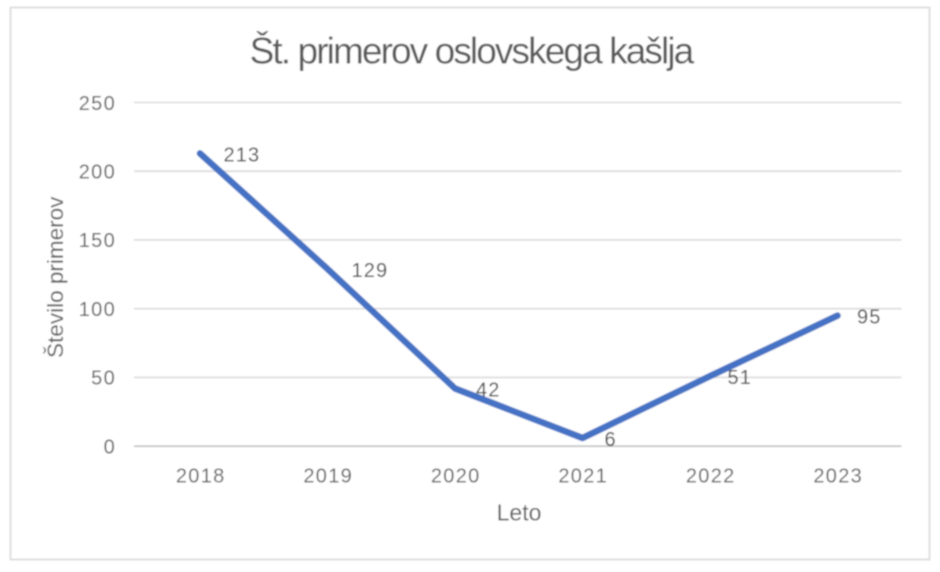 The height and width of the screenshot is (572, 940). I want to click on svg-text: 213, so click(242, 155).